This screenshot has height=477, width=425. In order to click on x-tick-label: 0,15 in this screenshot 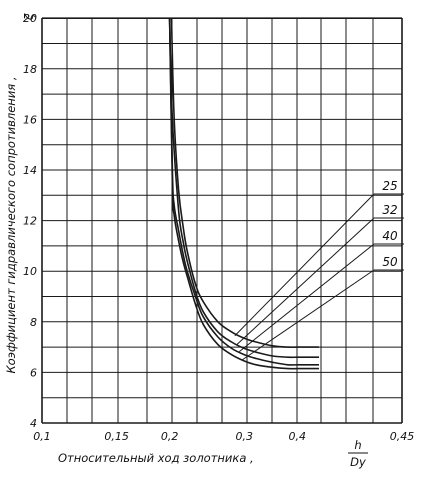, I will do `click(116, 436)`.